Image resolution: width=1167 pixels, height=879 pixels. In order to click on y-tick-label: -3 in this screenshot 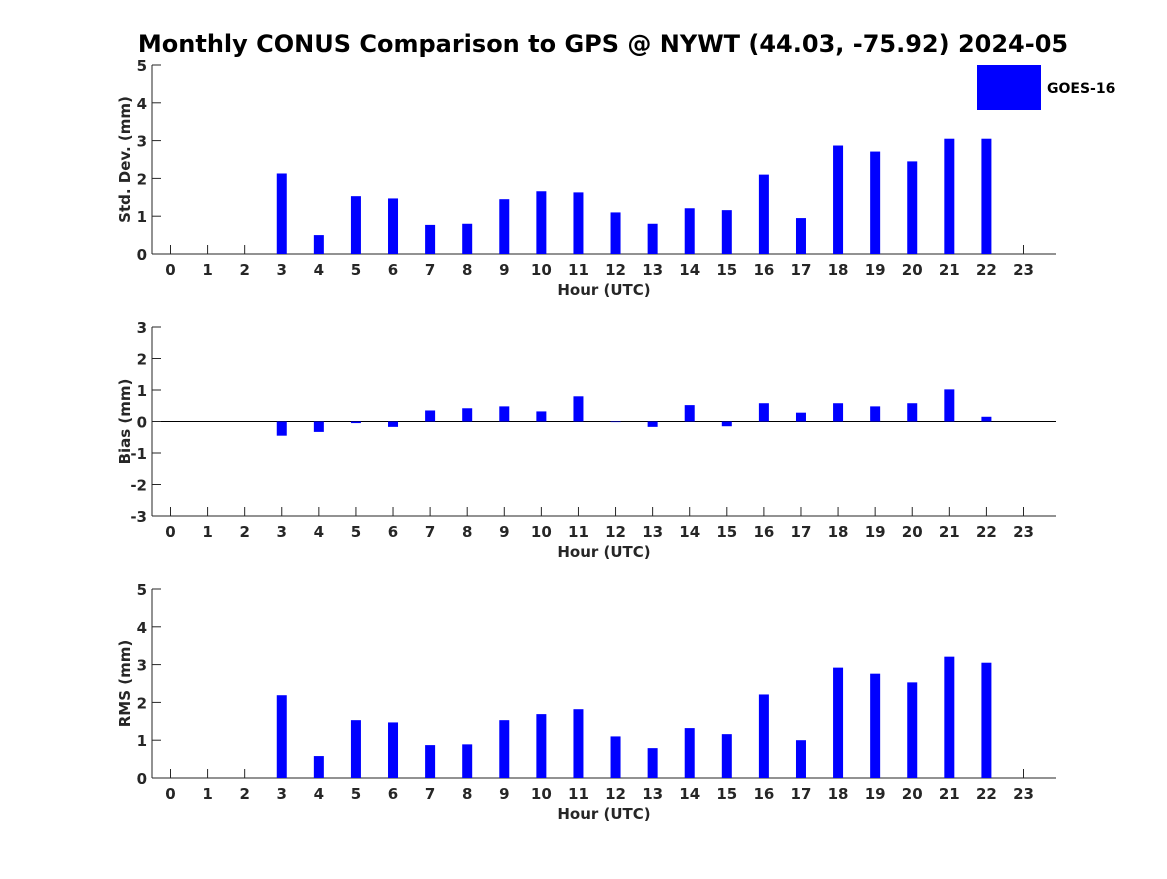, I will do `click(138, 517)`.